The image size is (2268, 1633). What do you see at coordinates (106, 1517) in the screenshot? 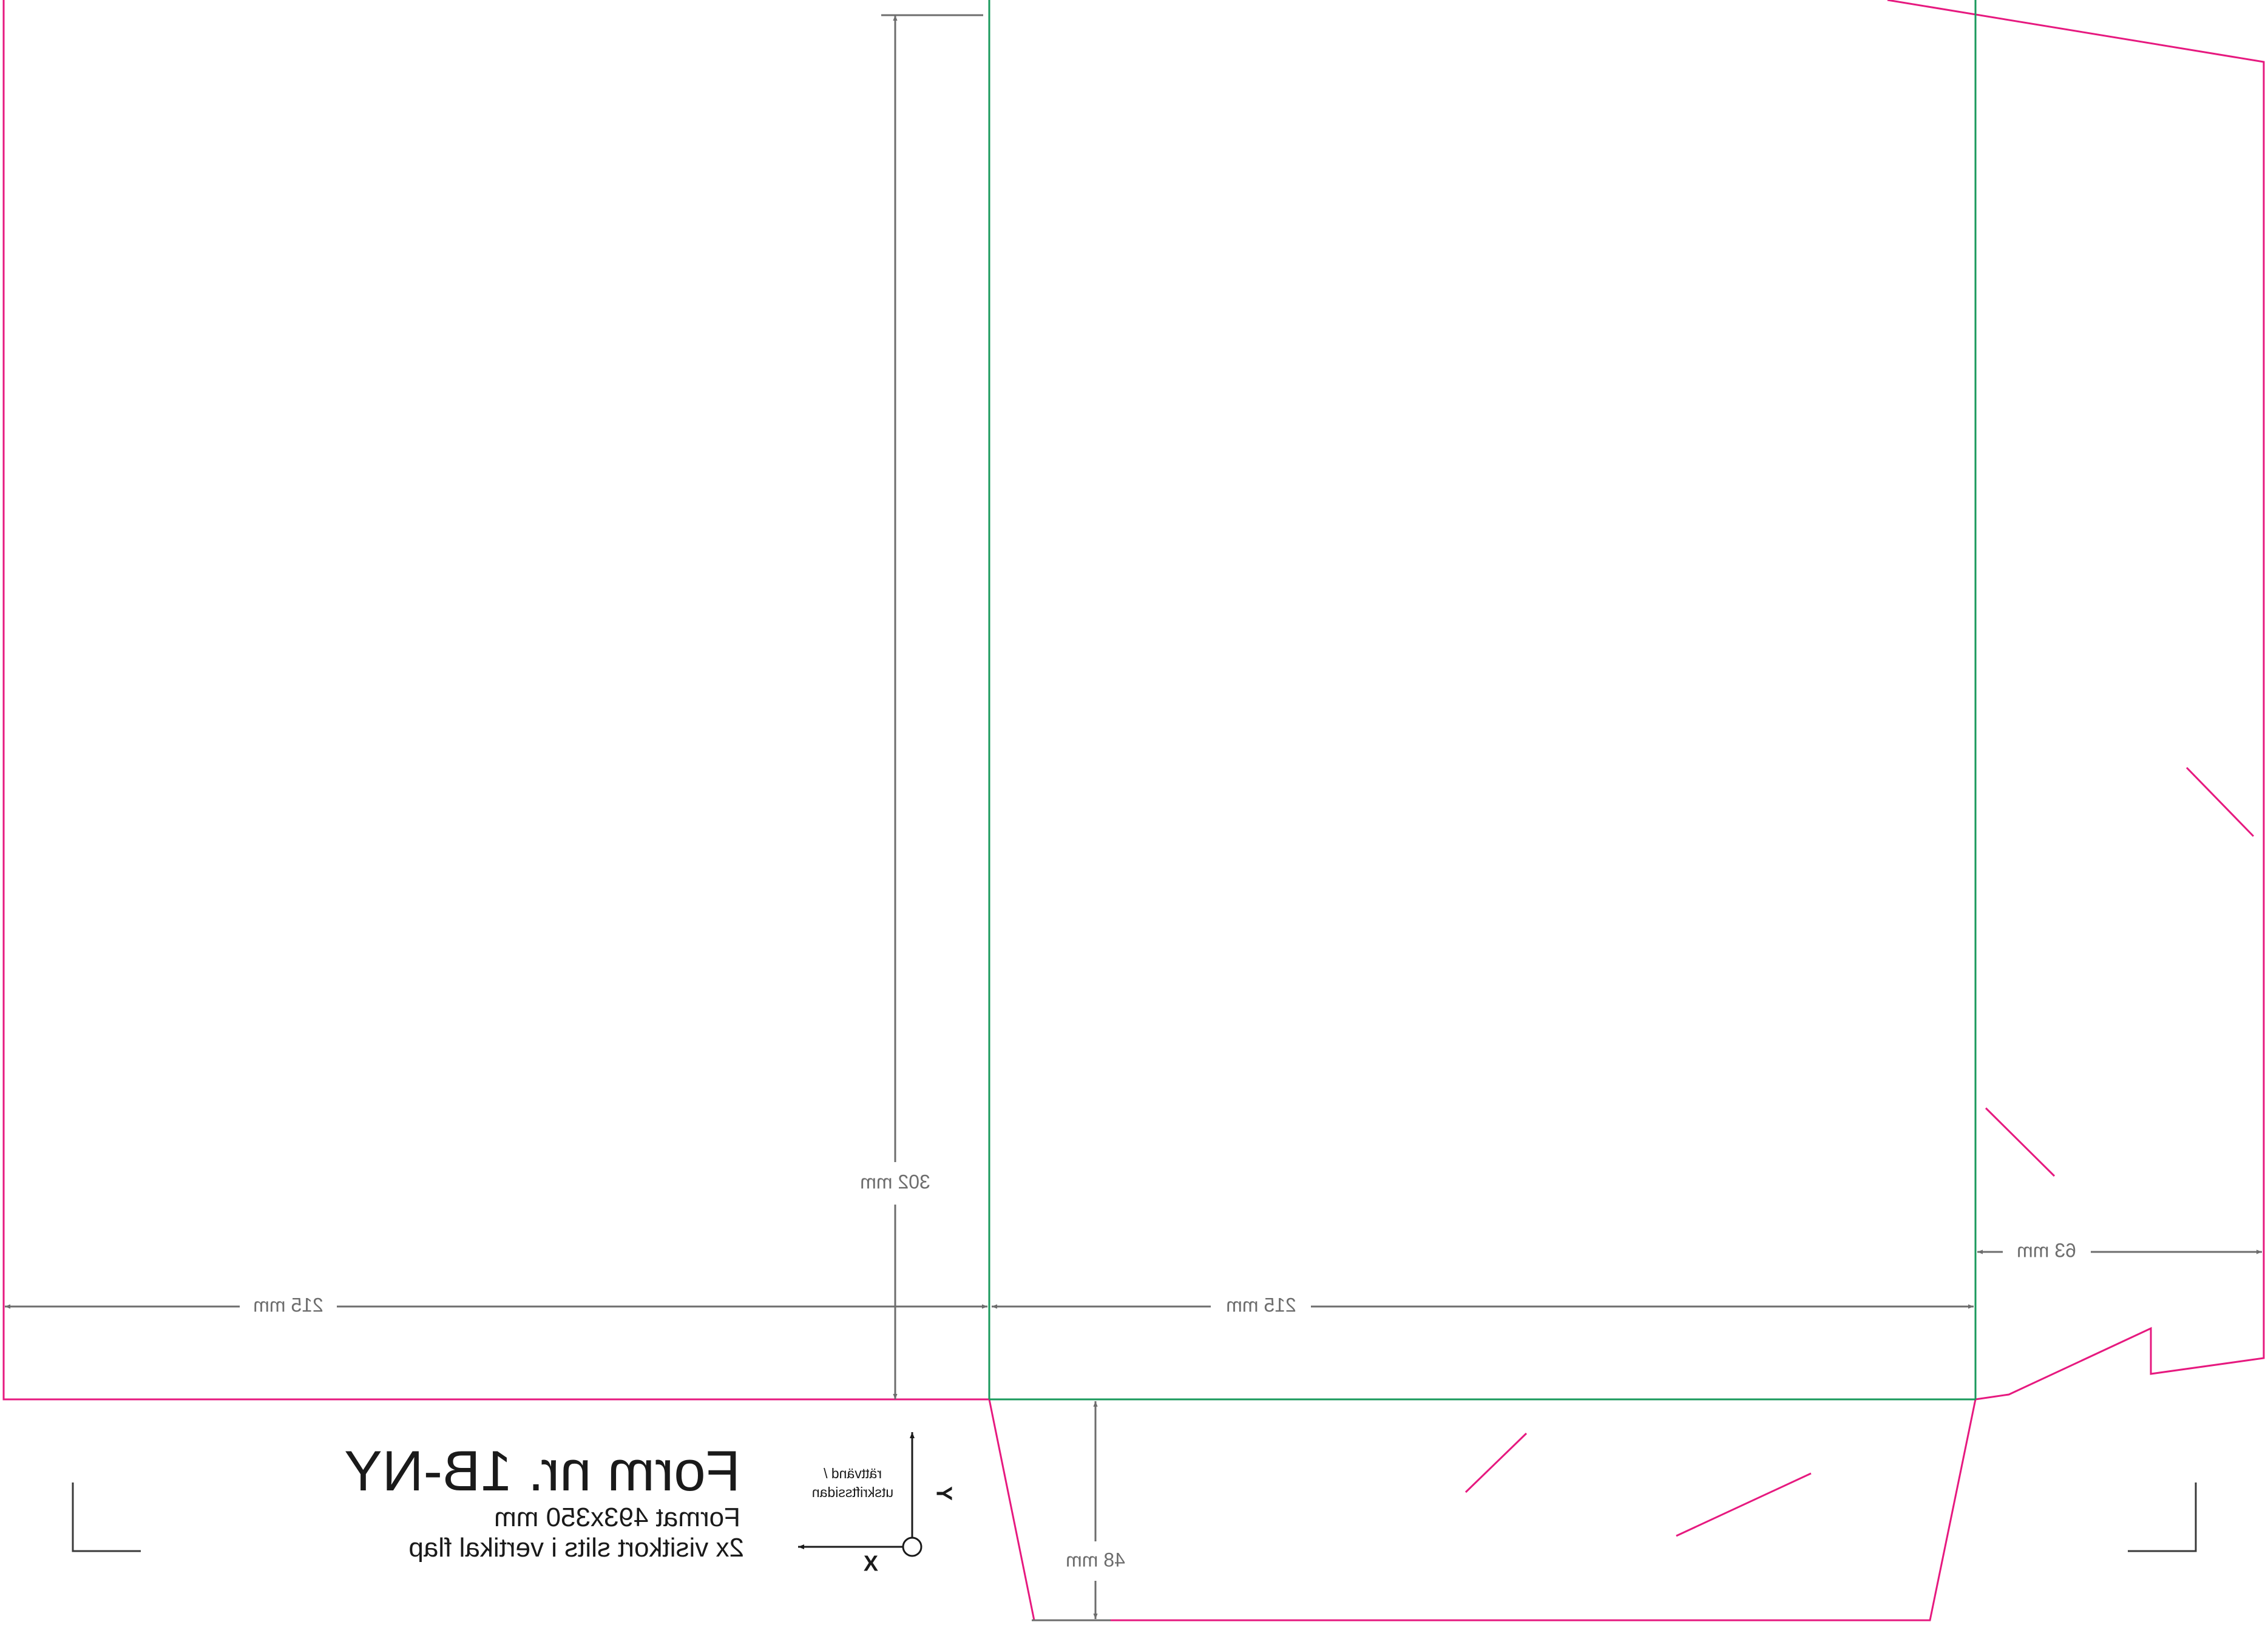
I see `crop-mark-left` at bounding box center [106, 1517].